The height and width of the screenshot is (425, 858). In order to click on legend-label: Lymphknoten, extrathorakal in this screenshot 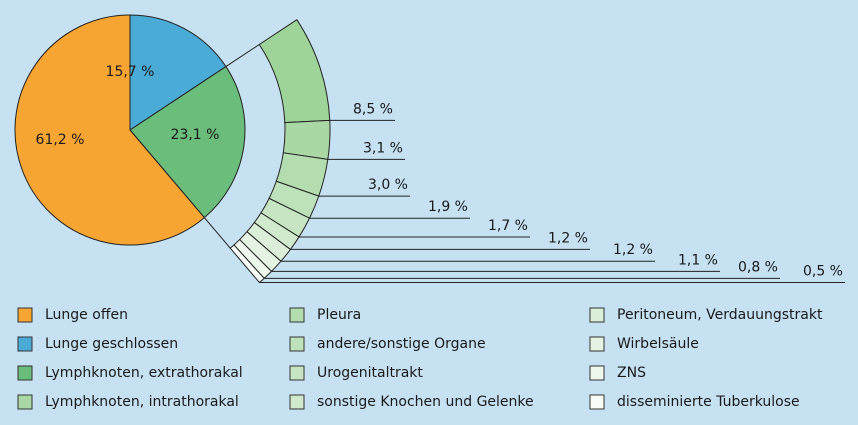, I will do `click(144, 373)`.